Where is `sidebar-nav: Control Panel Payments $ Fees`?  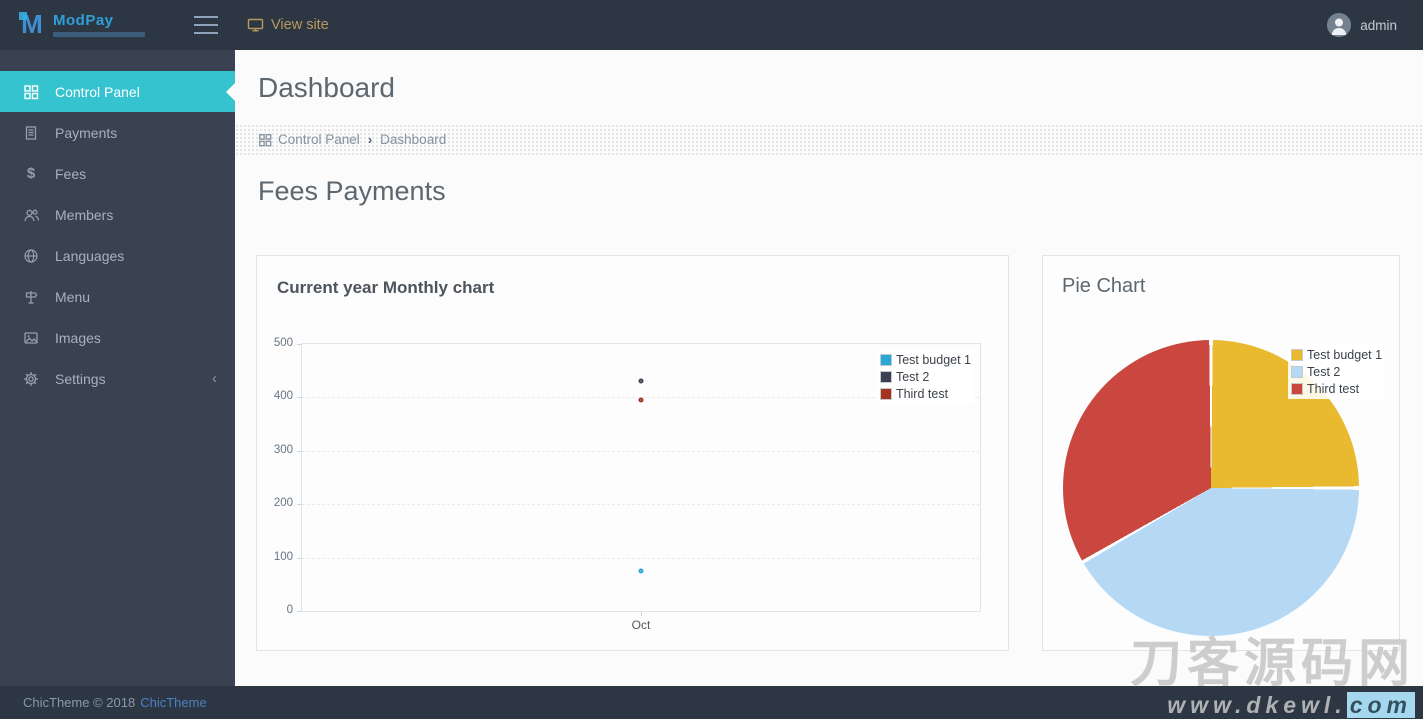
sidebar-nav: Control Panel Payments $ Fees is located at coordinates (117, 368).